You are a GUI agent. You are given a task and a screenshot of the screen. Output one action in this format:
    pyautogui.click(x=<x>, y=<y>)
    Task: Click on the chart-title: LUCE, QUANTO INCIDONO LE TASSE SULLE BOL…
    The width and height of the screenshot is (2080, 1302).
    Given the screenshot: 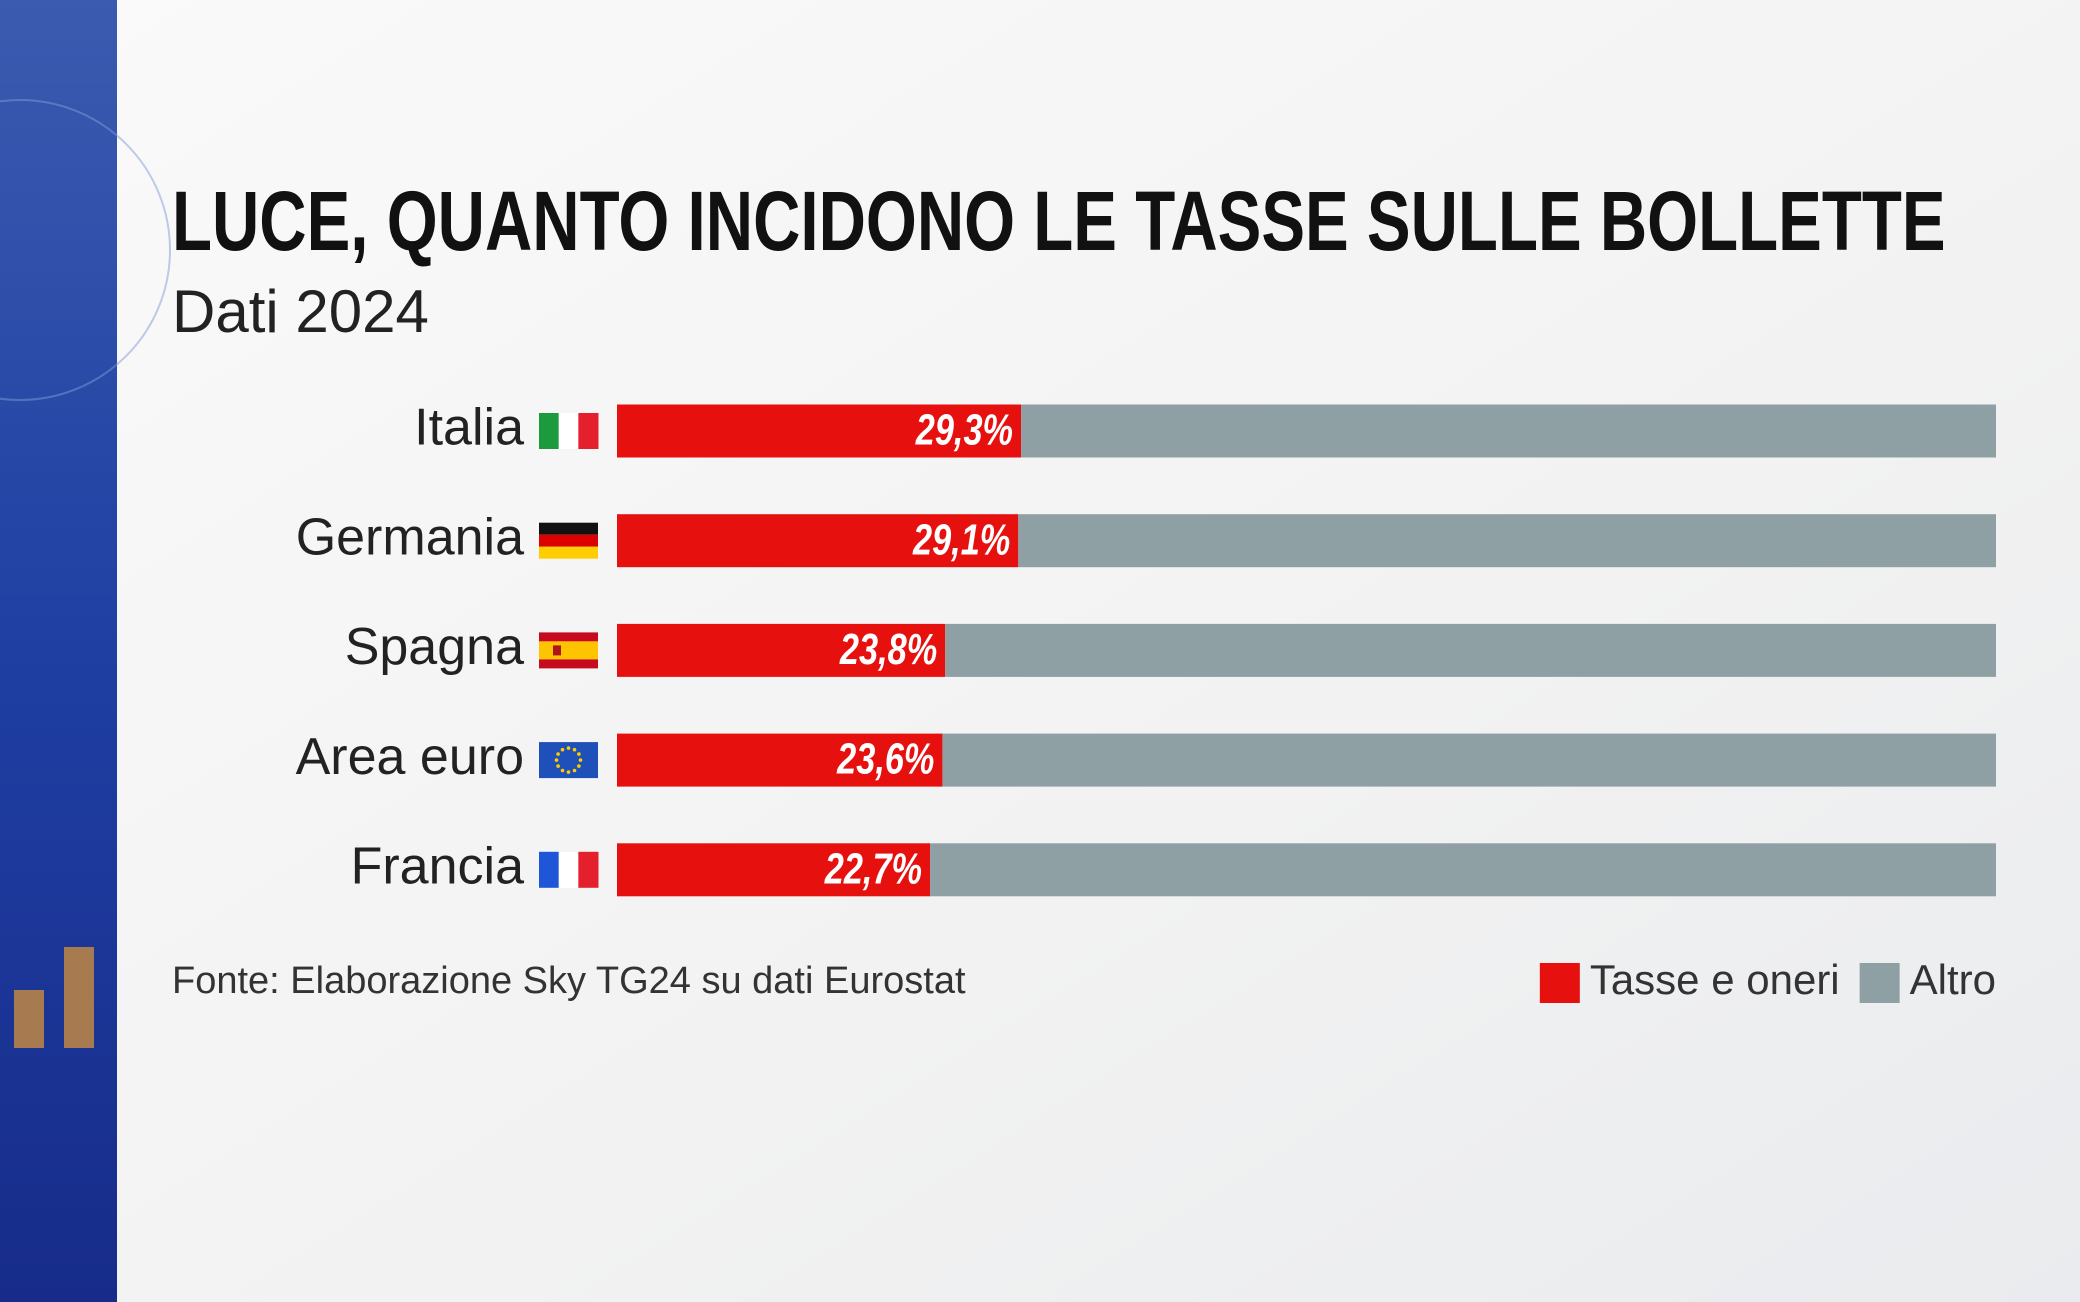 What is the action you would take?
    pyautogui.click(x=1059, y=221)
    